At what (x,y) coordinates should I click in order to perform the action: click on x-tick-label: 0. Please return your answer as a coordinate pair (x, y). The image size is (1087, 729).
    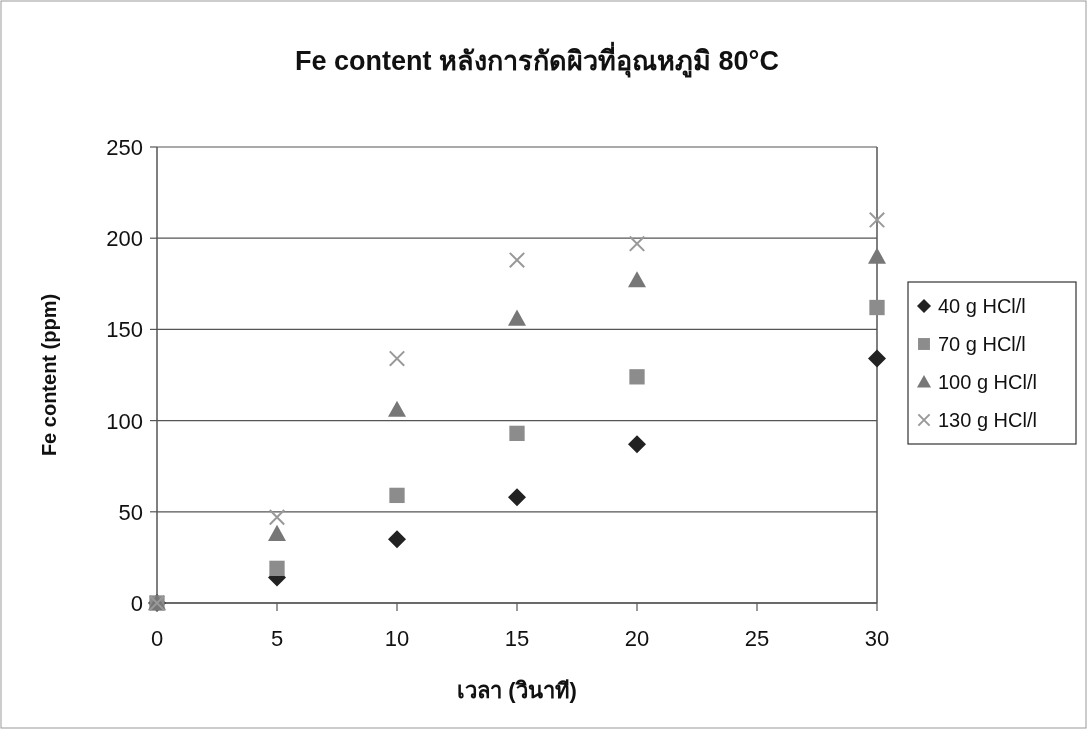
    Looking at the image, I should click on (157, 638).